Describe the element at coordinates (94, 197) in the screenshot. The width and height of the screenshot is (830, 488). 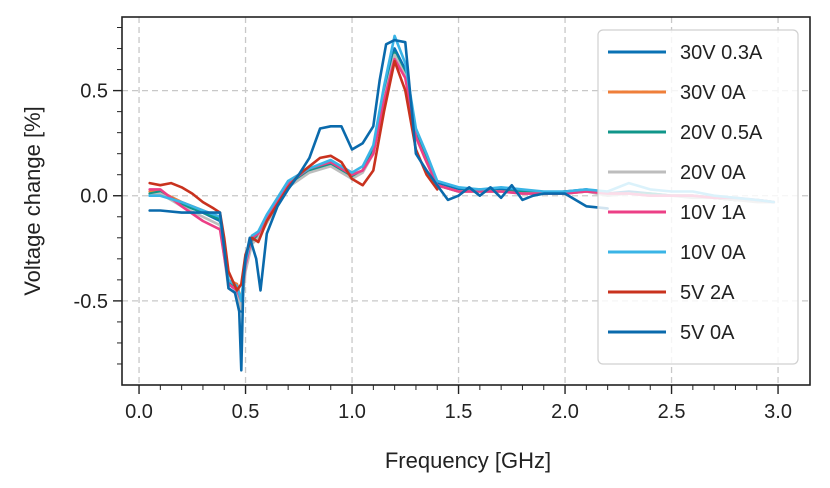
I see `y-tick-label: 0.0` at that location.